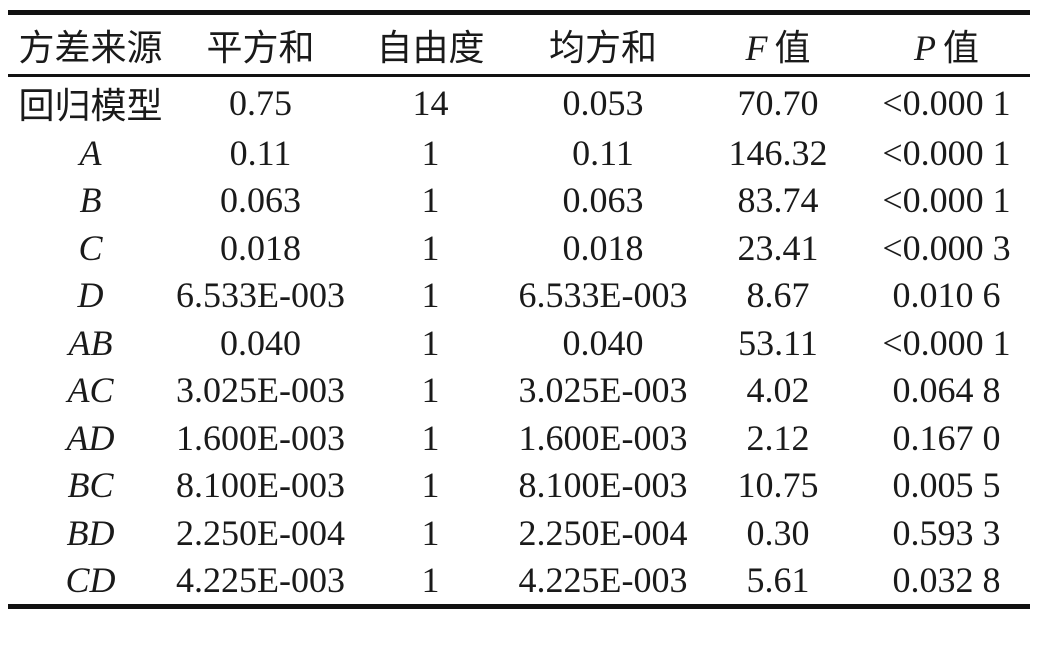 This screenshot has width=1038, height=663. I want to click on source-cell: AB, so click(90, 342).